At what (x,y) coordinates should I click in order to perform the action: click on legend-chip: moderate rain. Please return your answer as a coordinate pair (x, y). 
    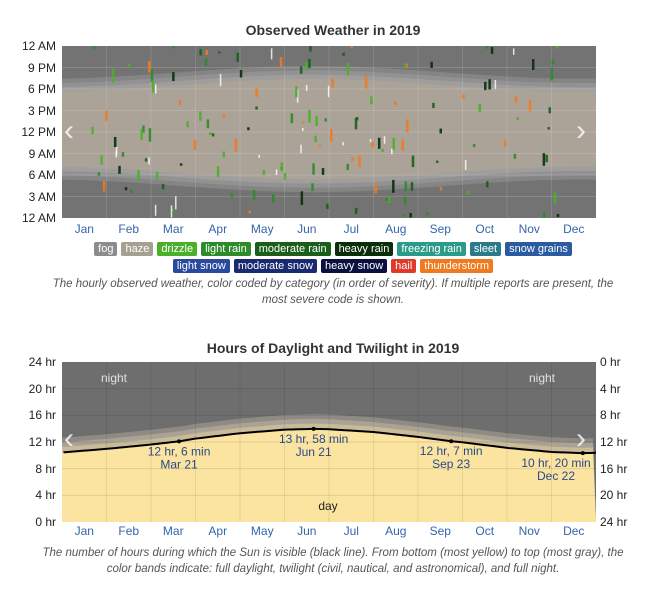
    Looking at the image, I should click on (292, 249).